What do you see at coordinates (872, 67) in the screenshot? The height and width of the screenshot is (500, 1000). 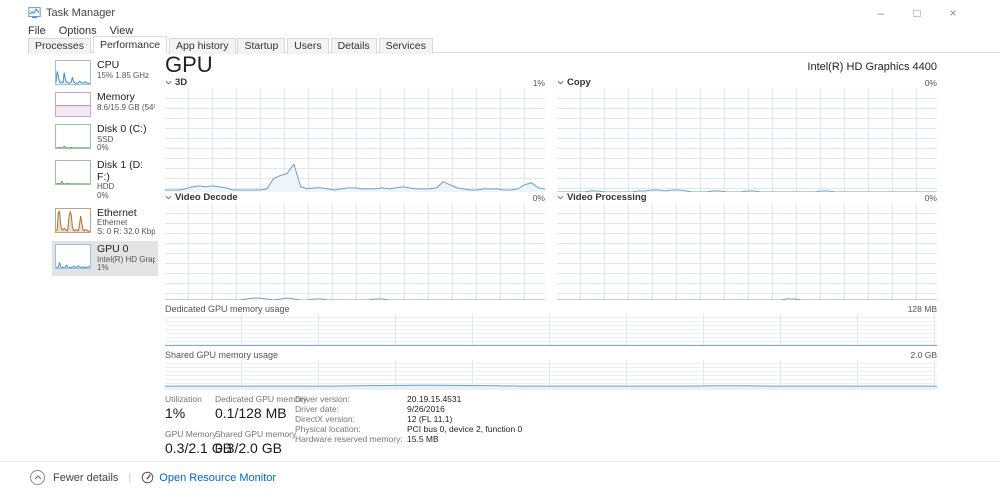 I see `gpu-device-name: Intel(R) HD Graphics 4400` at bounding box center [872, 67].